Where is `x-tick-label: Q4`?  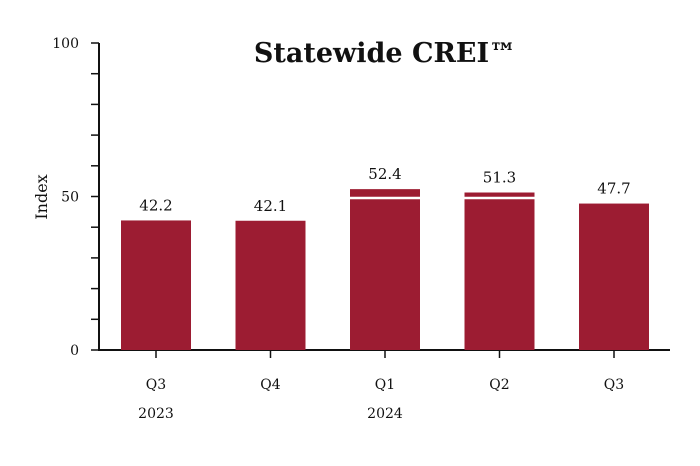 x-tick-label: Q4 is located at coordinates (270, 385).